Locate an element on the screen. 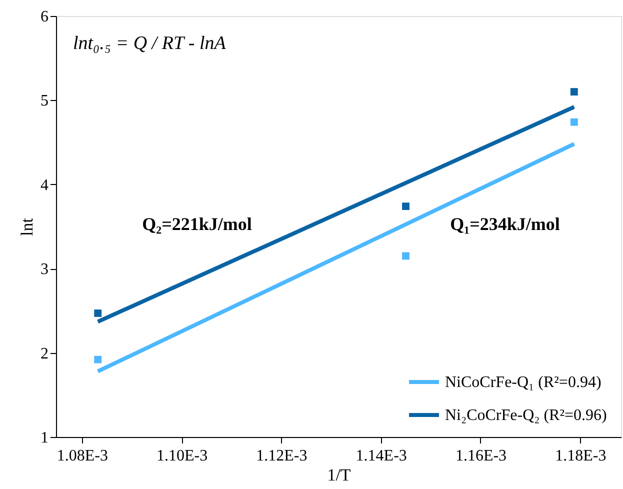 This screenshot has height=489, width=623. y-tick-label: 5 is located at coordinates (44, 101).